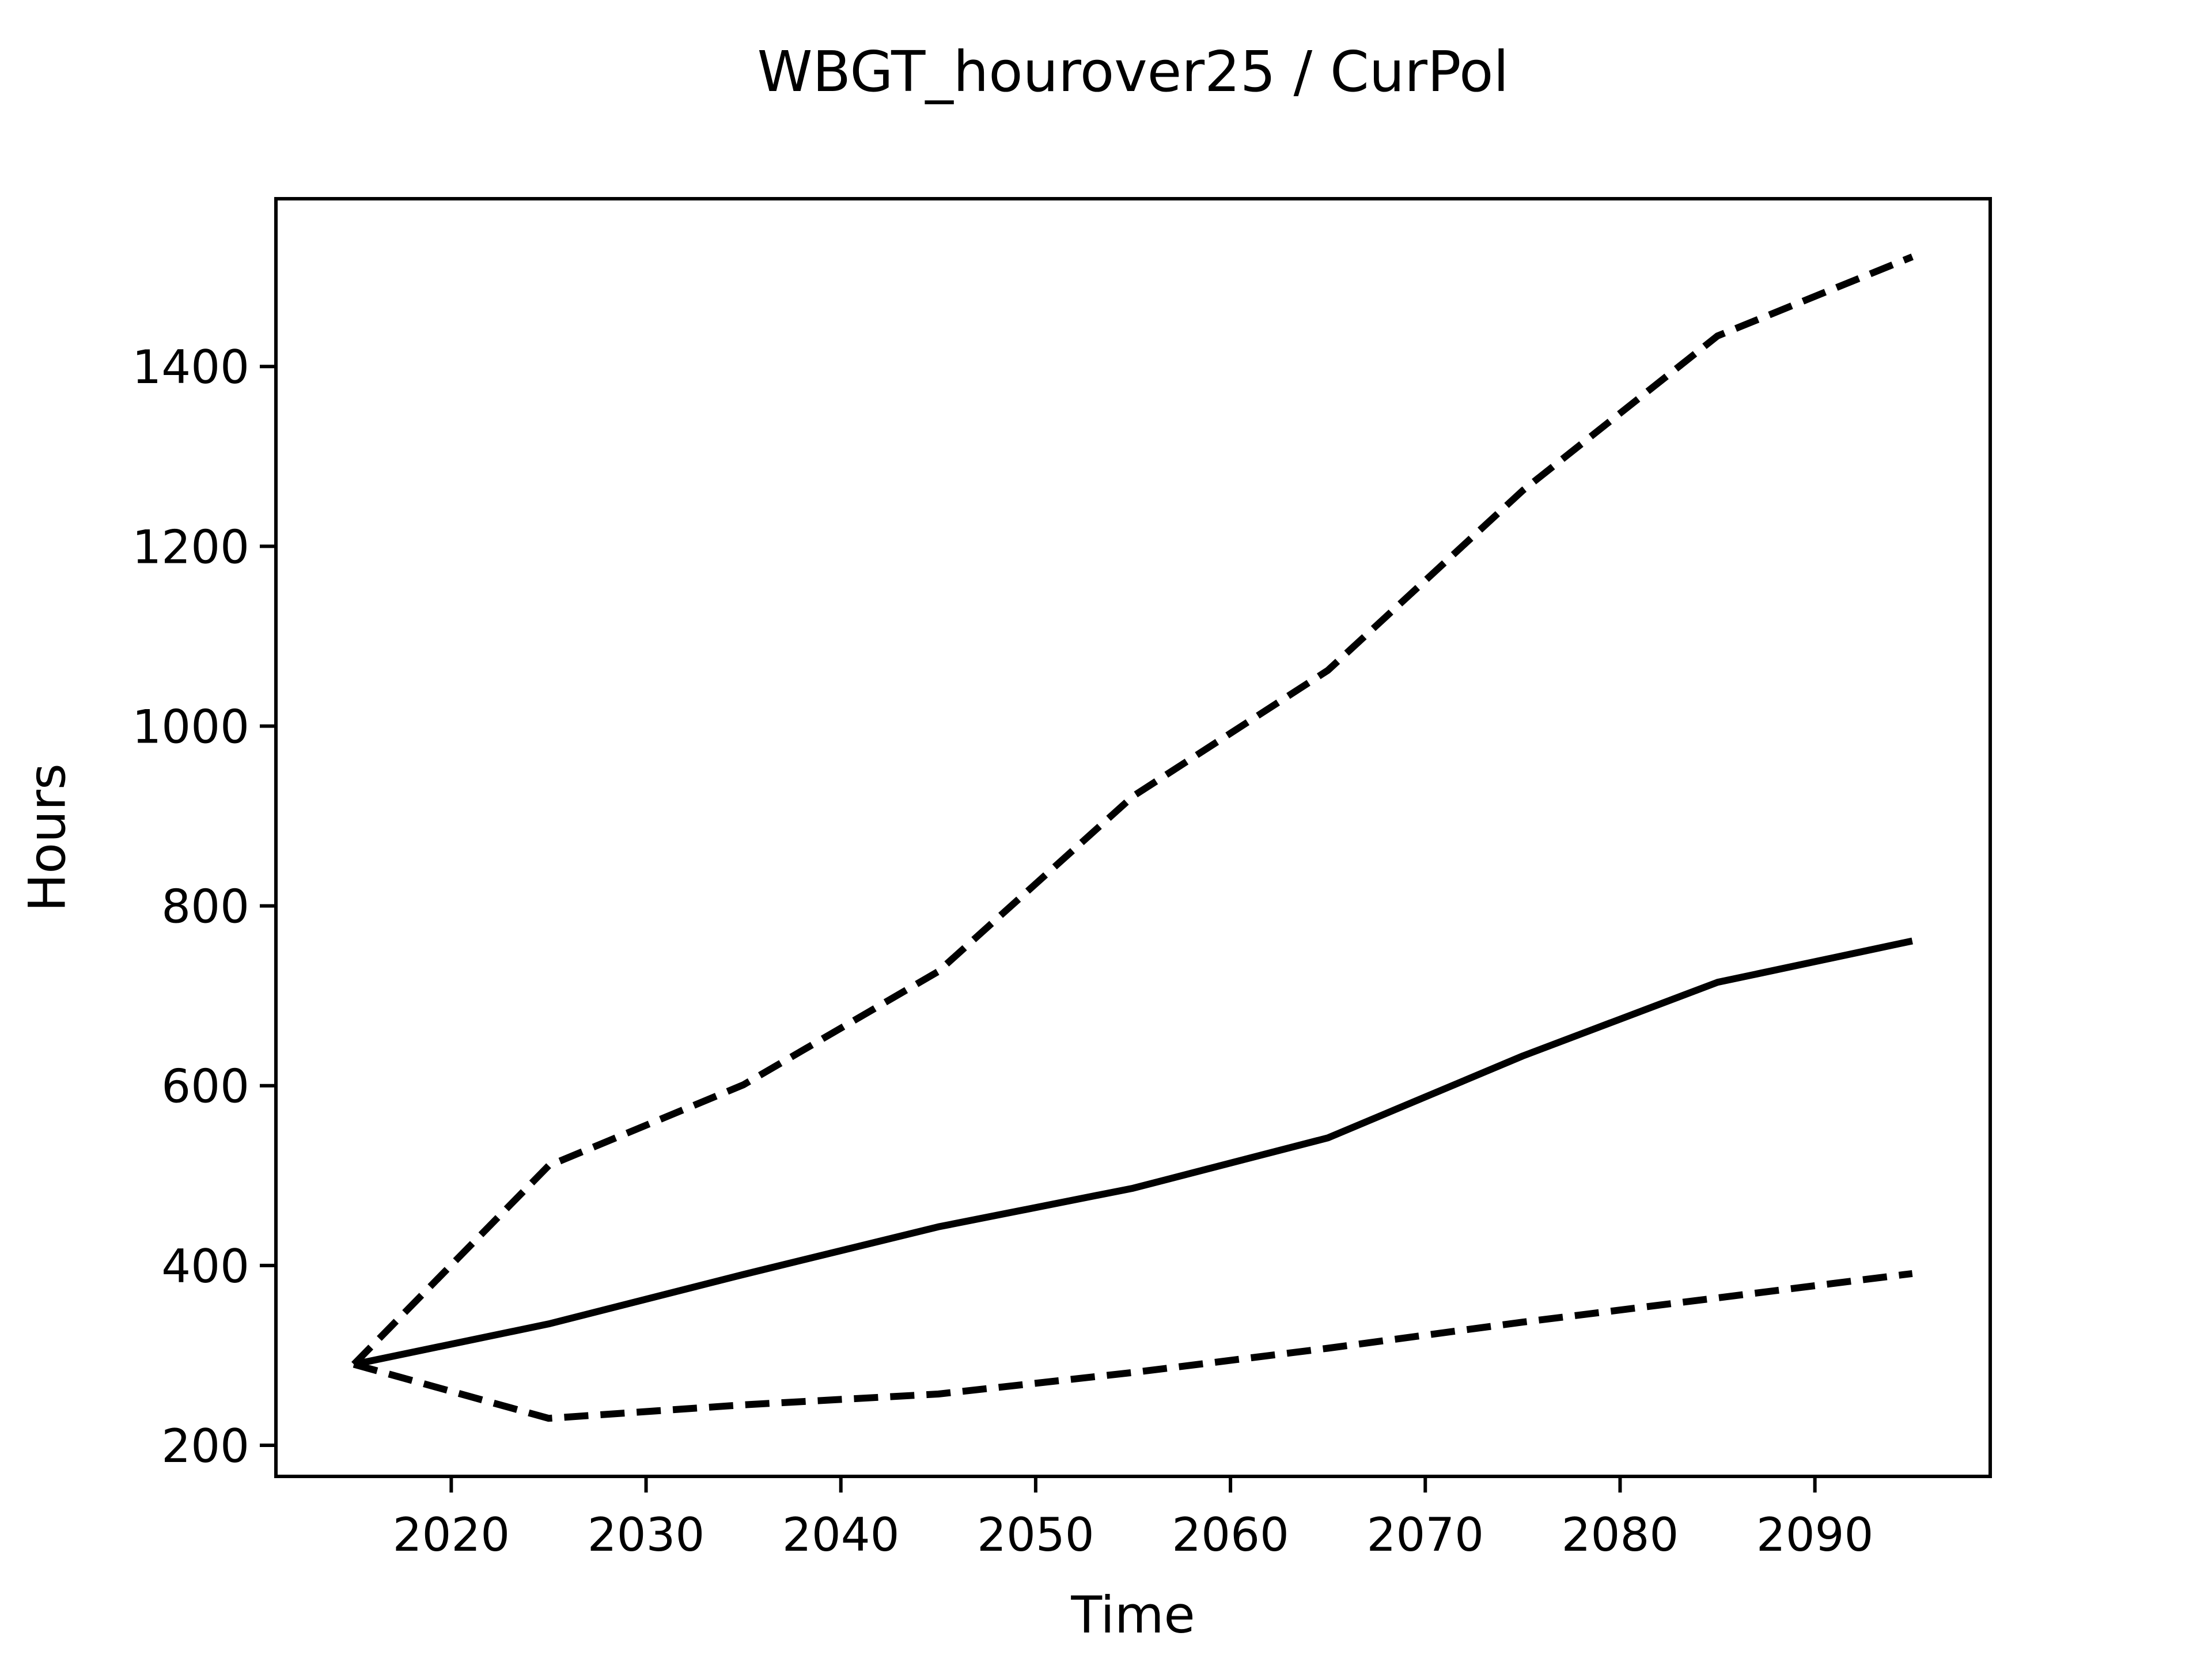 The image size is (2212, 1659). Describe the element at coordinates (190, 726) in the screenshot. I see `y-tick-label: 1000` at that location.